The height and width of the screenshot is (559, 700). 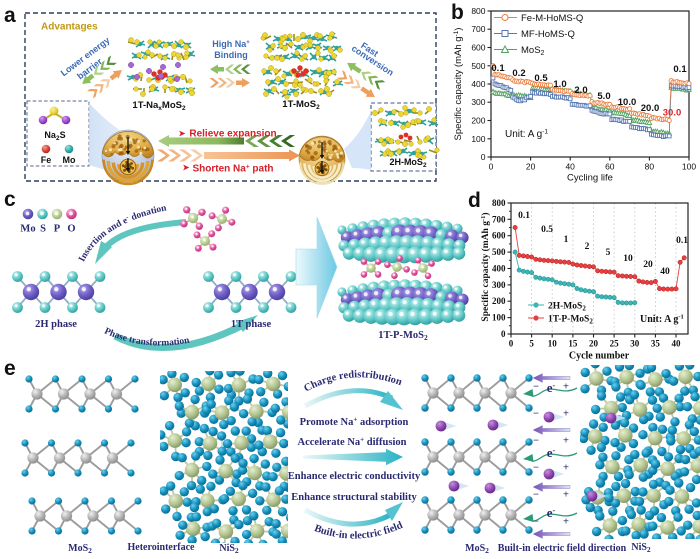 What do you see at coordinates (562, 548) in the screenshot?
I see `svg-text:Built-in electric field direct: Built-in electric field direction` at bounding box center [562, 548].